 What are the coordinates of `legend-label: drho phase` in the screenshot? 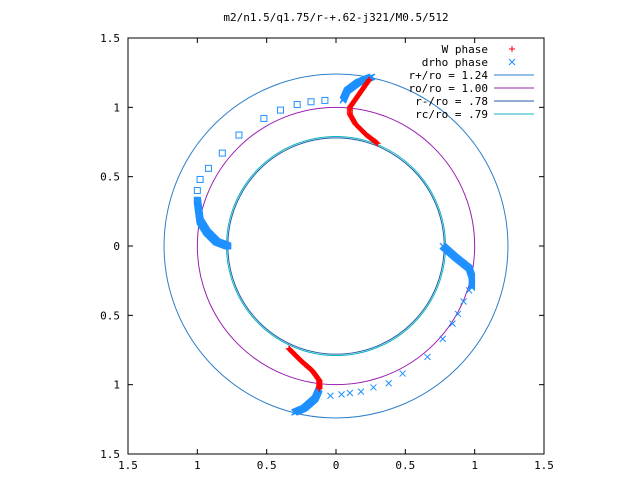 It's located at (455, 62).